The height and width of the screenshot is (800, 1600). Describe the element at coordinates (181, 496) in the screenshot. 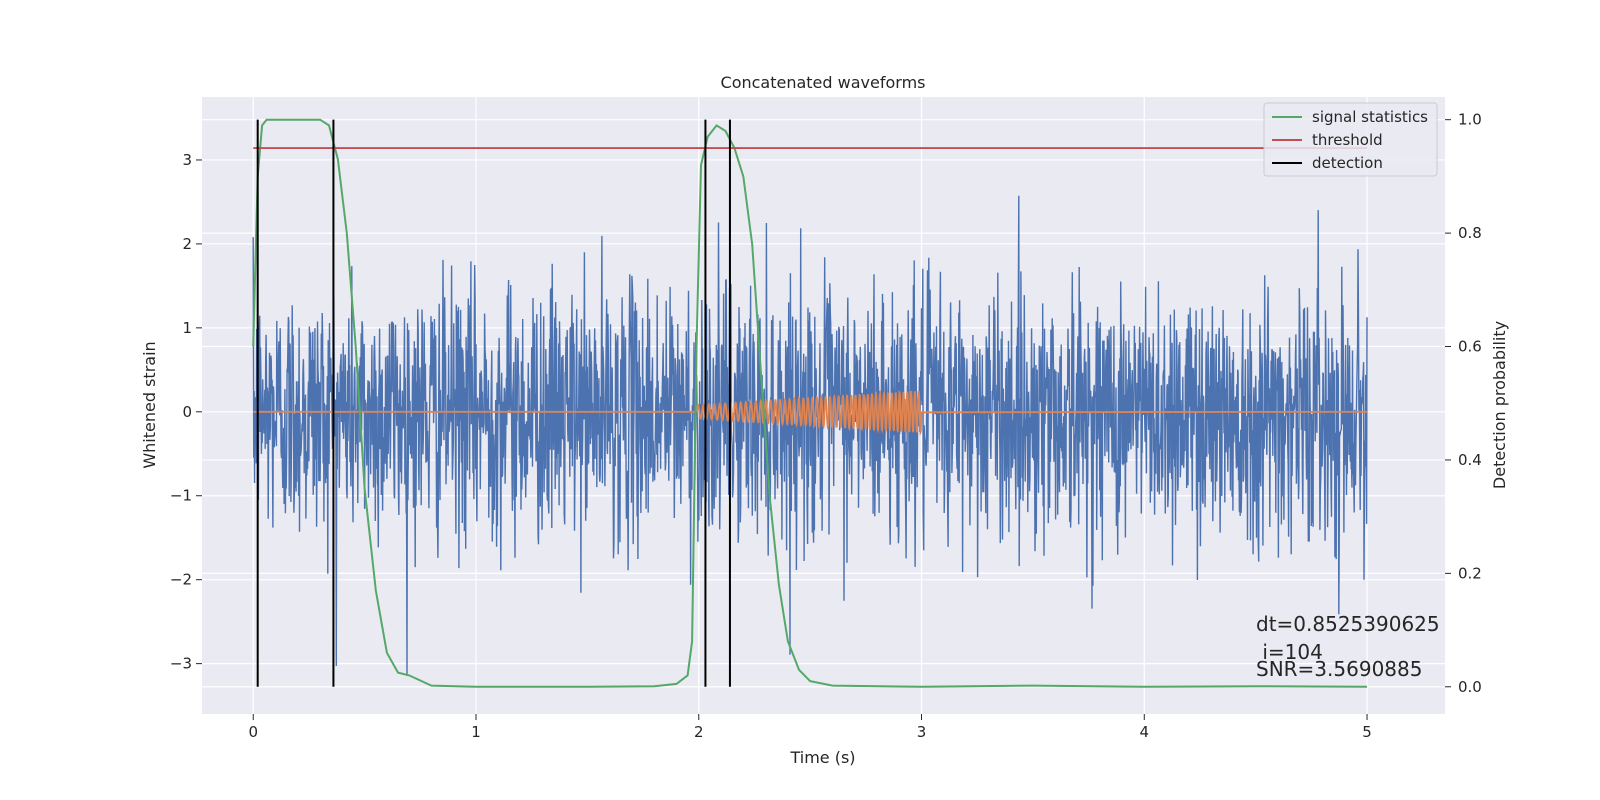

I see `y-tick-label: −1` at that location.